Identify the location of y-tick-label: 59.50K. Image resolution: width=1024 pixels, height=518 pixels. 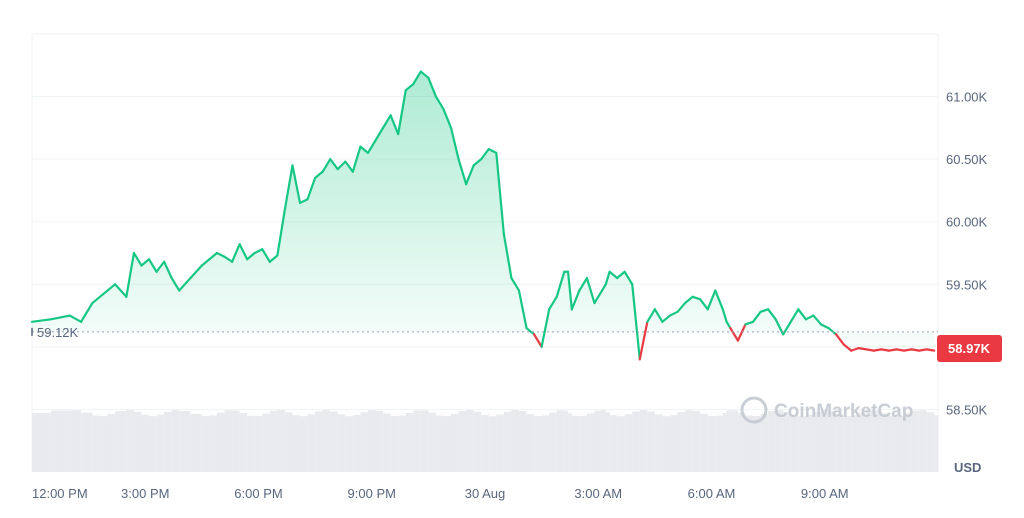
(967, 284).